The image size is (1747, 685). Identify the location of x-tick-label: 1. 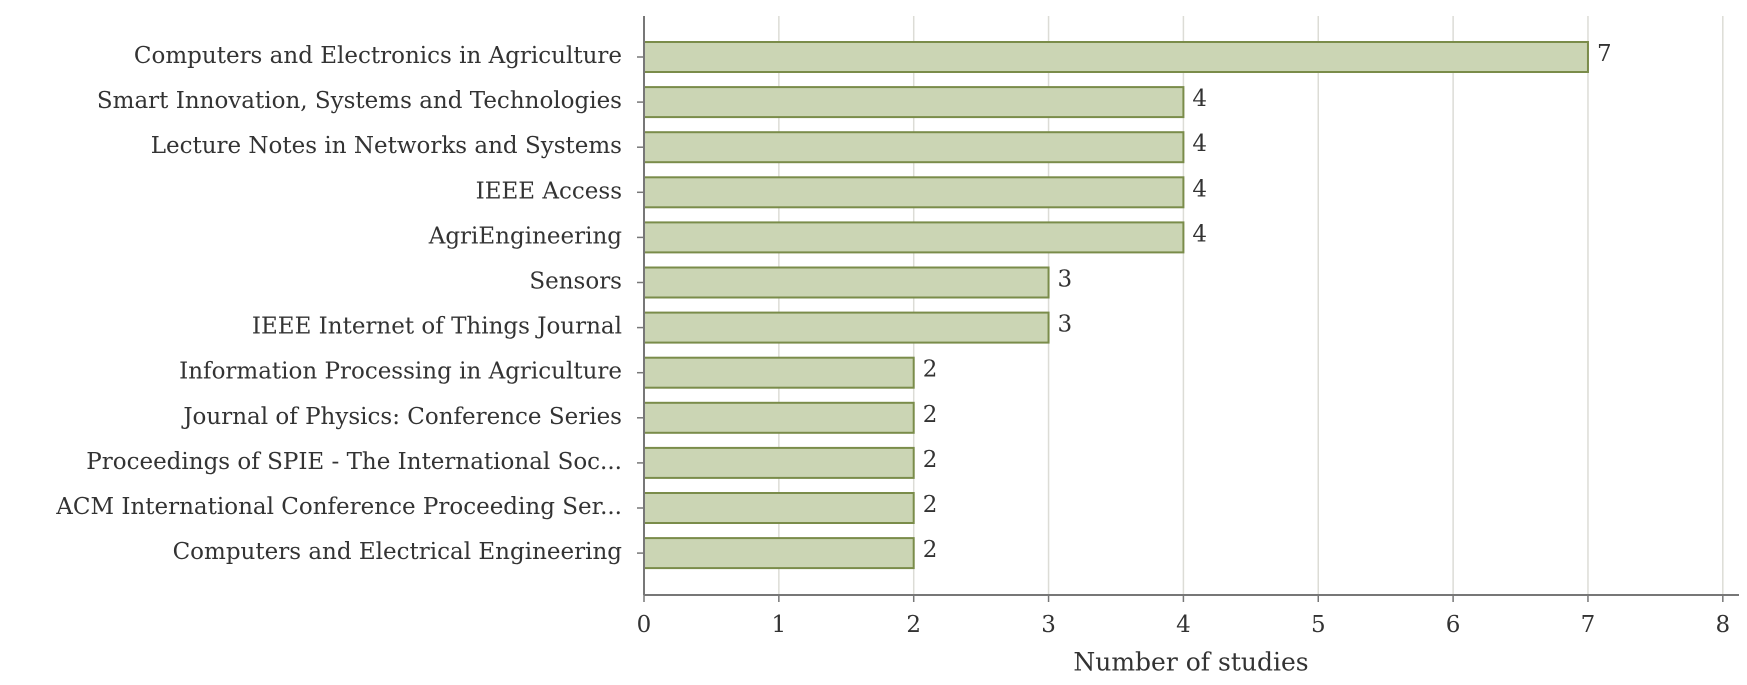
(779, 625).